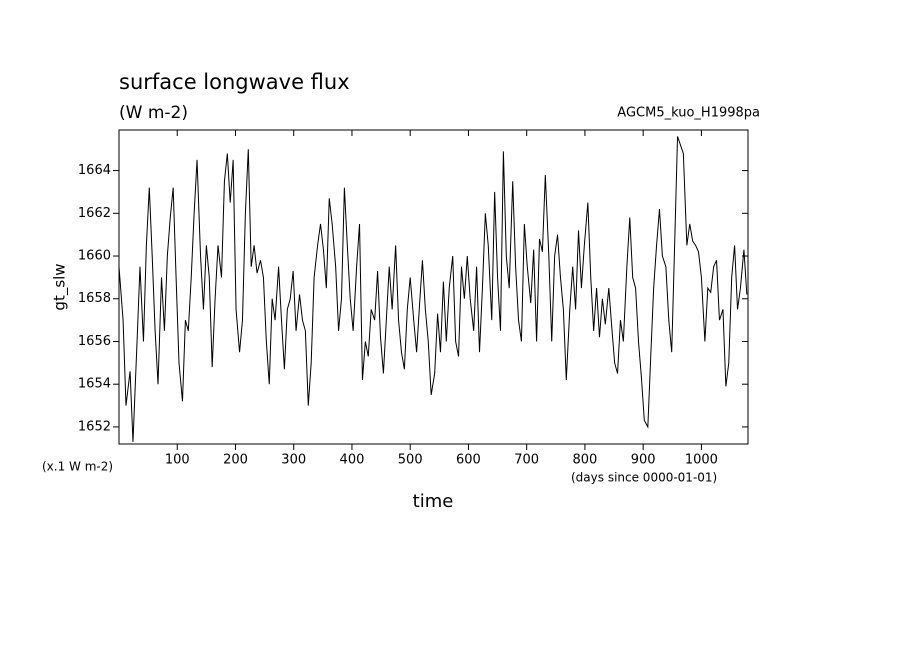 This screenshot has height=654, width=904. What do you see at coordinates (468, 460) in the screenshot?
I see `x-tick-label: 600` at bounding box center [468, 460].